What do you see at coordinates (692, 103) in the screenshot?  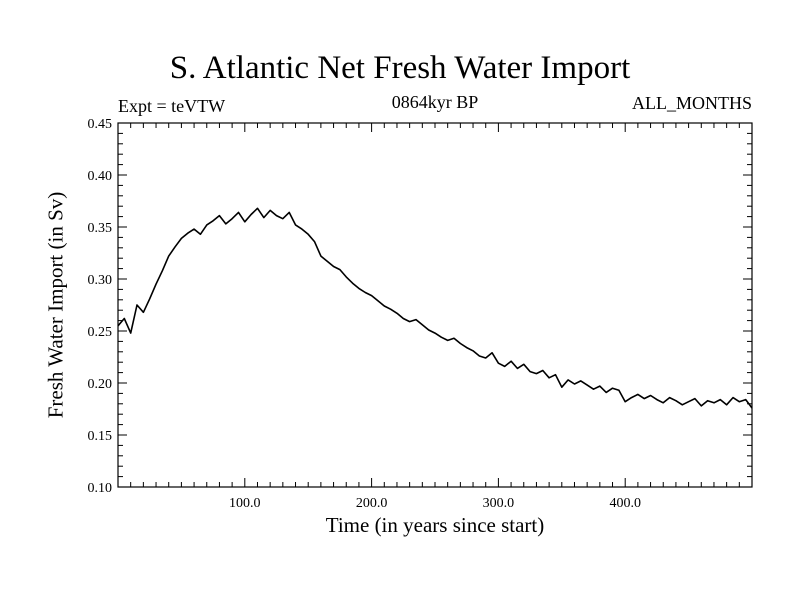 I see `period-label: ALL_MONTHS` at bounding box center [692, 103].